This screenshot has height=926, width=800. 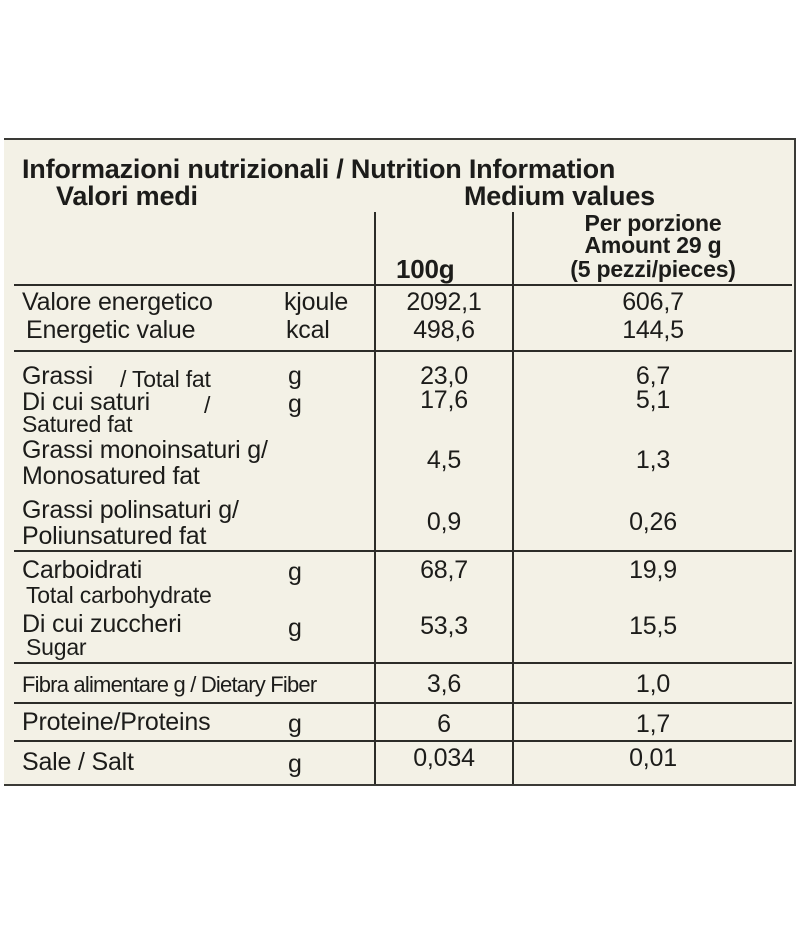 What do you see at coordinates (295, 628) in the screenshot?
I see `sugar-unit: g` at bounding box center [295, 628].